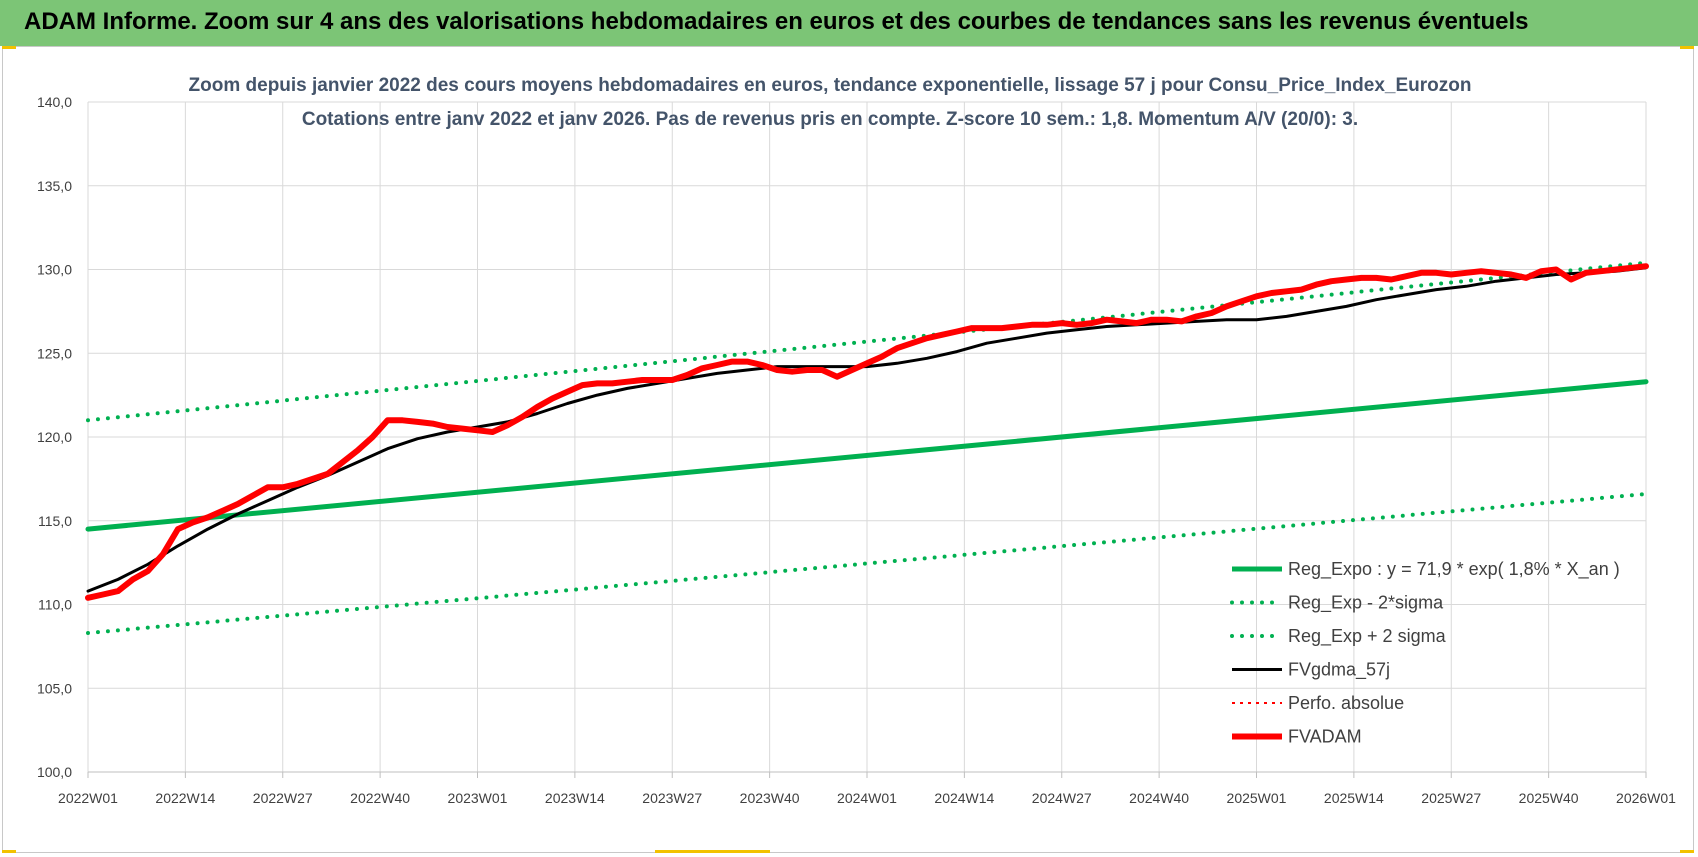 The width and height of the screenshot is (1698, 857). I want to click on y-tick-label: 120,0, so click(54, 437).